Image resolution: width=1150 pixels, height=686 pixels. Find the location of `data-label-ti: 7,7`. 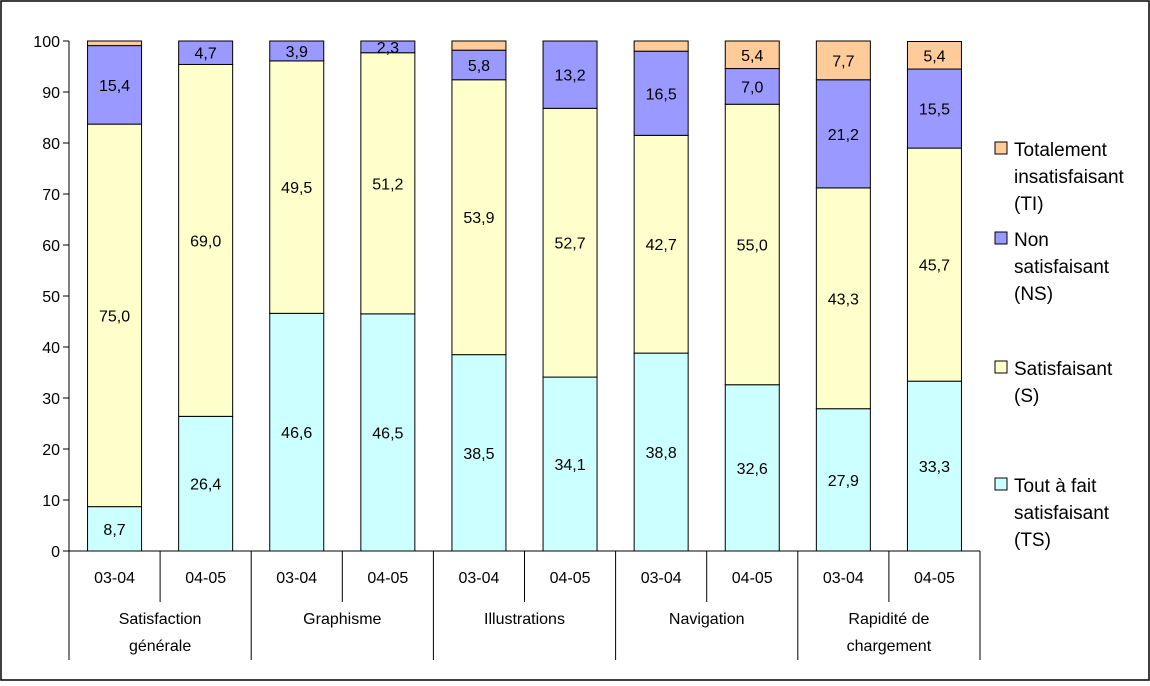

data-label-ti: 7,7 is located at coordinates (843, 61).